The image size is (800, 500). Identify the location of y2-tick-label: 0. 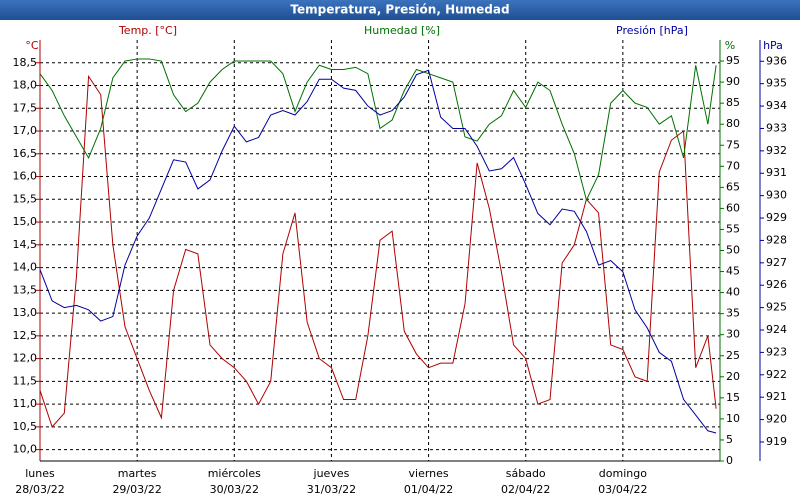
(729, 460).